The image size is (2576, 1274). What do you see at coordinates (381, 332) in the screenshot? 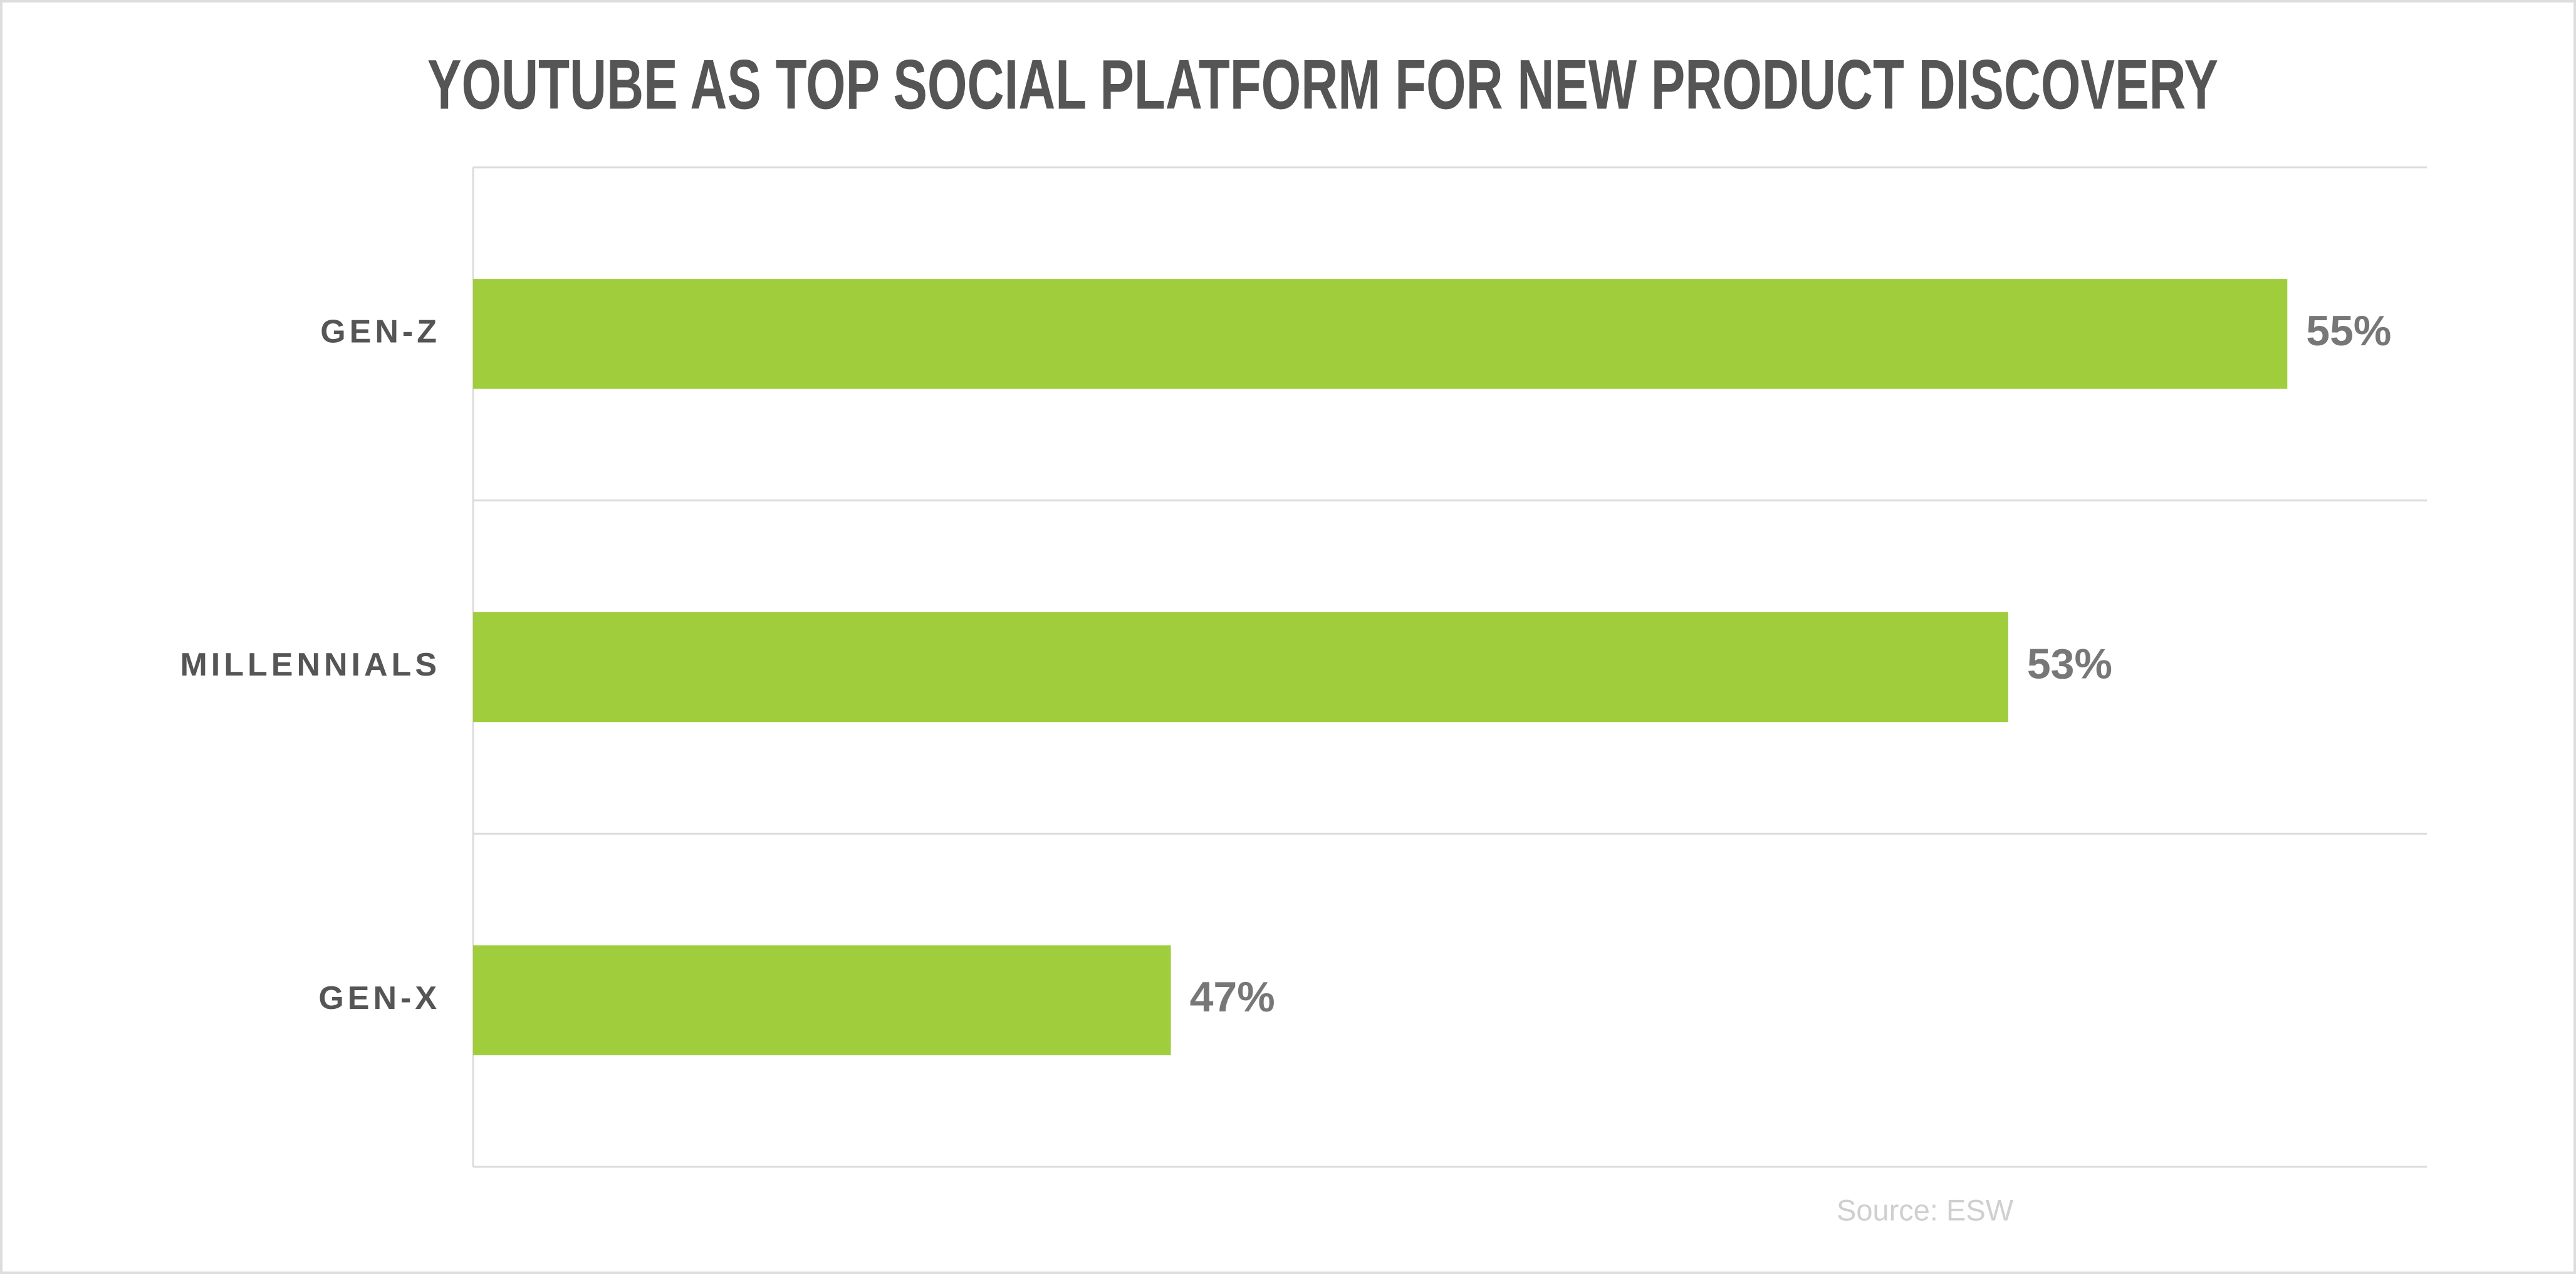
I see `category-label: GEN-Z` at bounding box center [381, 332].